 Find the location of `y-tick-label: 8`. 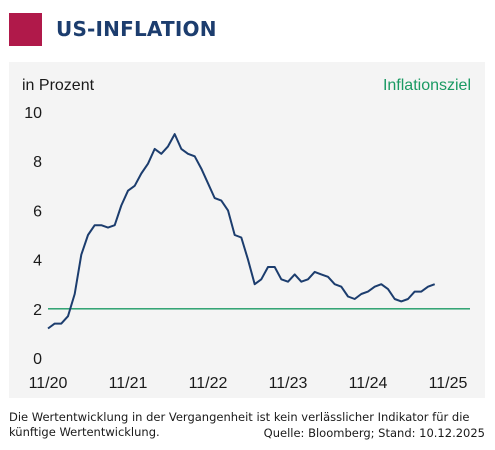

y-tick-label: 8 is located at coordinates (37, 162).